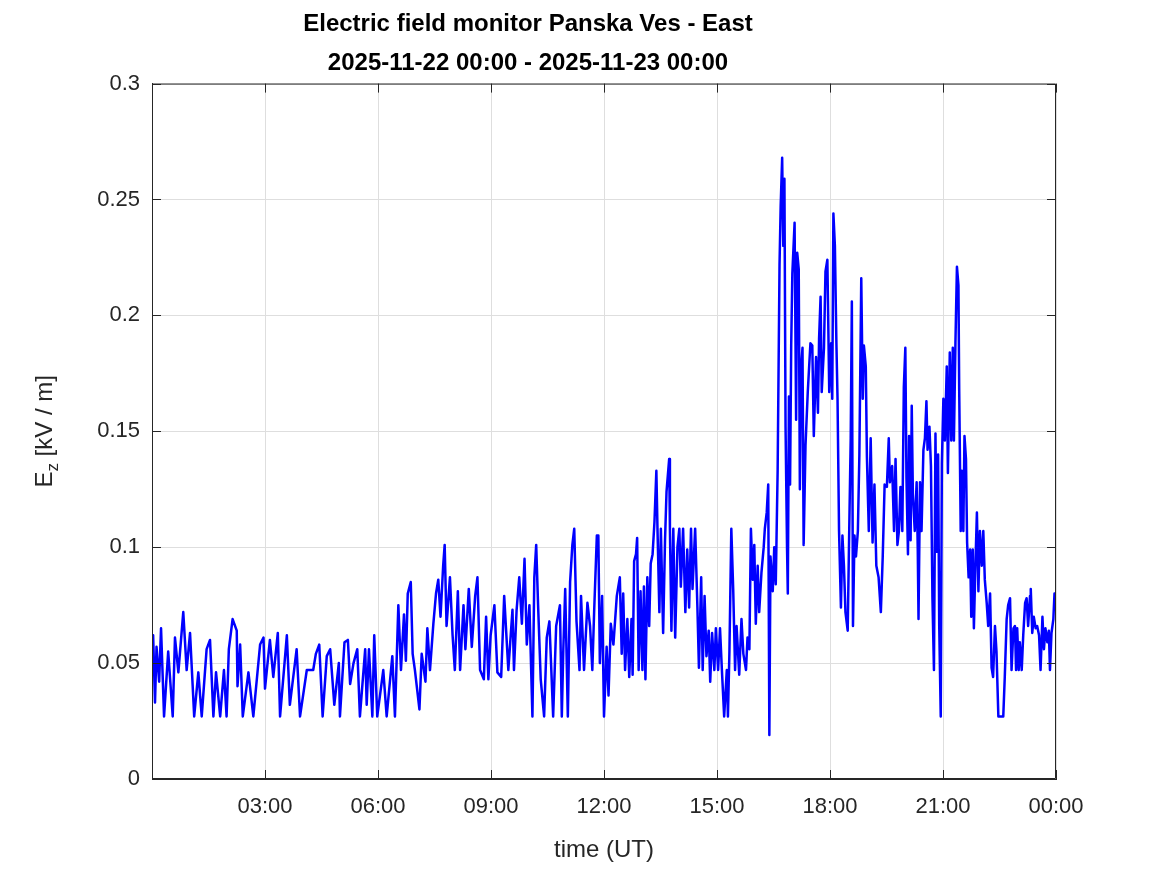 Image resolution: width=1167 pixels, height=875 pixels. Describe the element at coordinates (118, 430) in the screenshot. I see `y-tick-label: 0.15` at that location.